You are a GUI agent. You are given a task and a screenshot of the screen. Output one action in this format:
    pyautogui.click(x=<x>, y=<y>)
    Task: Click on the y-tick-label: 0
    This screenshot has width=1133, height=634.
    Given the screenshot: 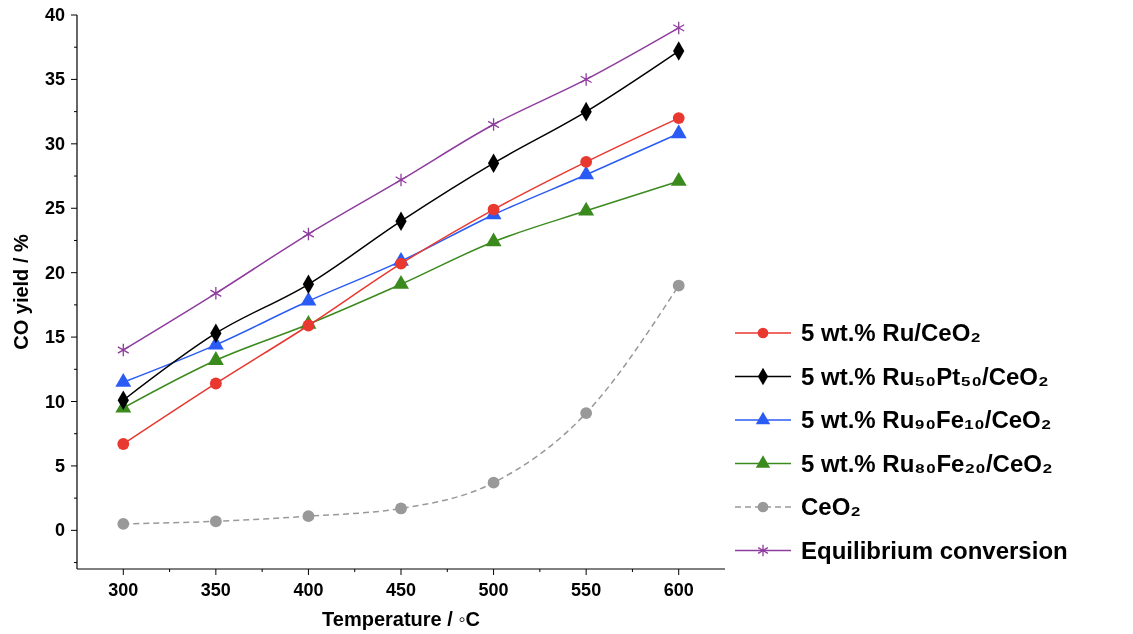 What is the action you would take?
    pyautogui.click(x=59, y=530)
    